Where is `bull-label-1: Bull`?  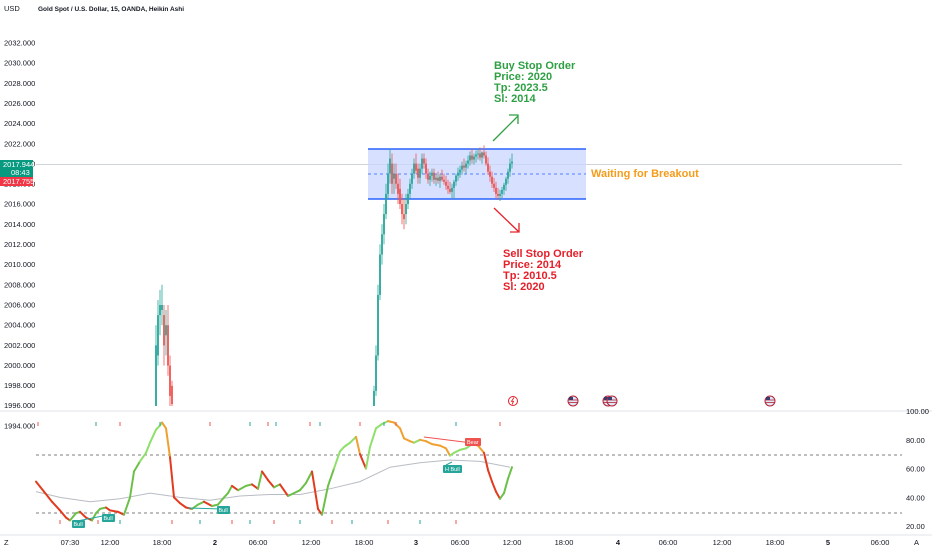
bull-label-1: Bull is located at coordinates (78, 524).